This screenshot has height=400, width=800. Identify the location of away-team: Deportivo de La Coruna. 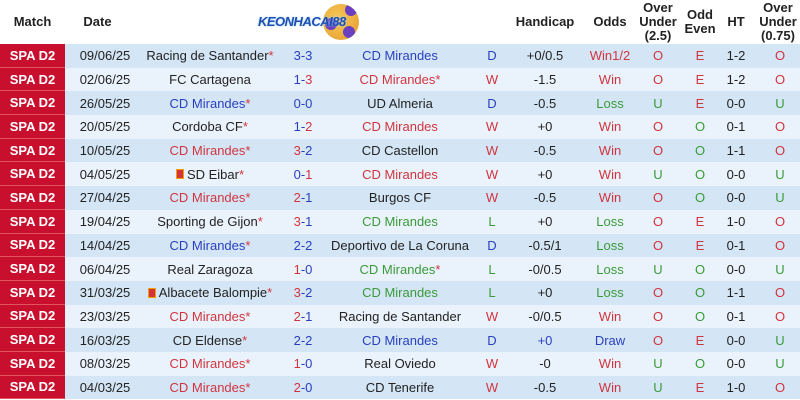
(400, 246).